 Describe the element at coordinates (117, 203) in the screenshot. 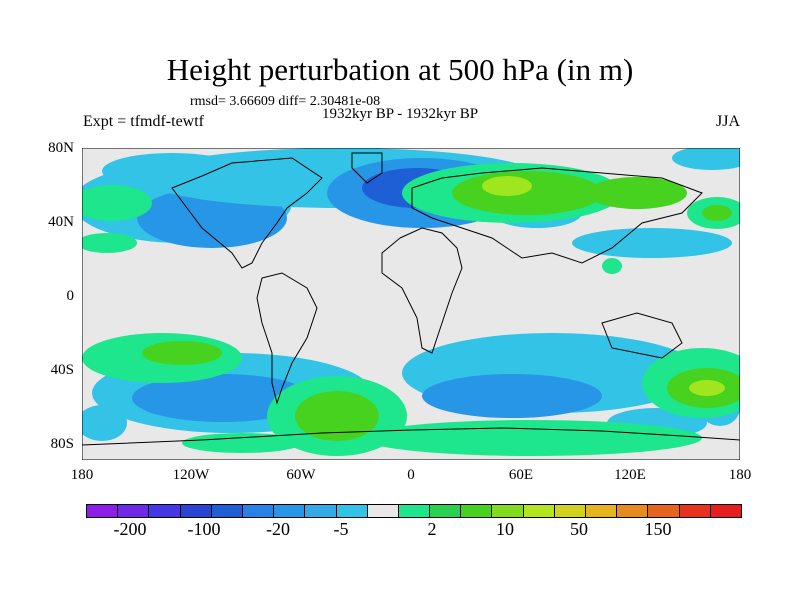

I see `north-pacific-pos` at that location.